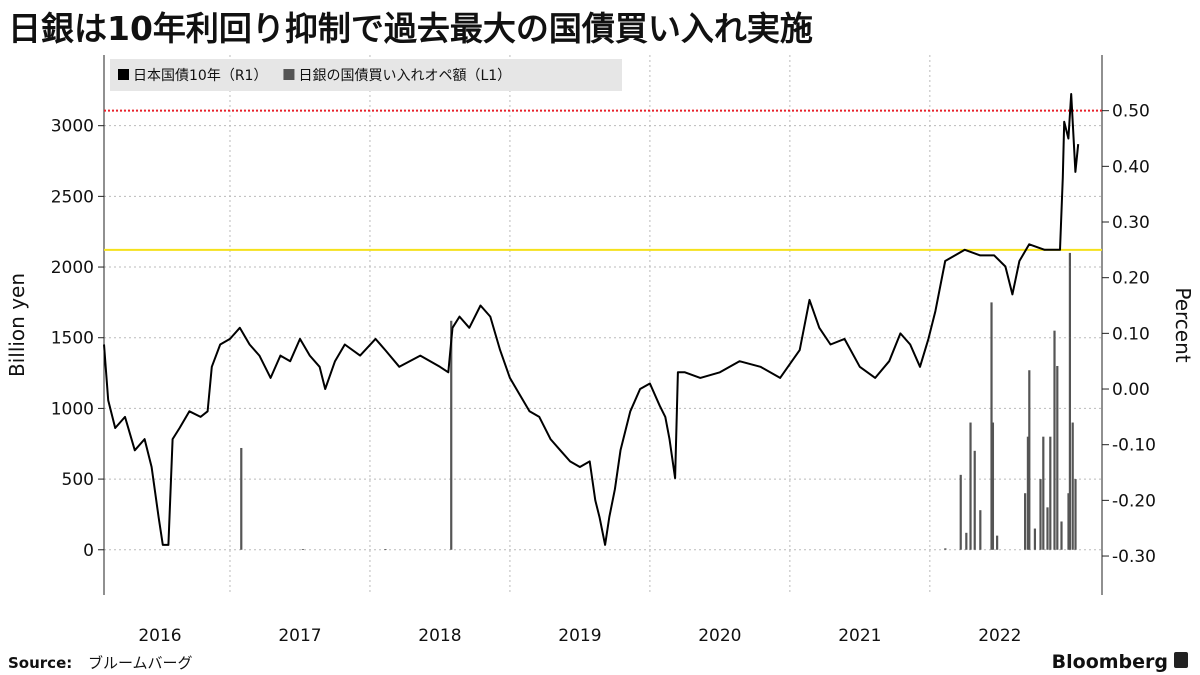  I want to click on chart-title: 日銀は10年利回り抑制で過去最大の国債買い入れ実施, so click(410, 28).